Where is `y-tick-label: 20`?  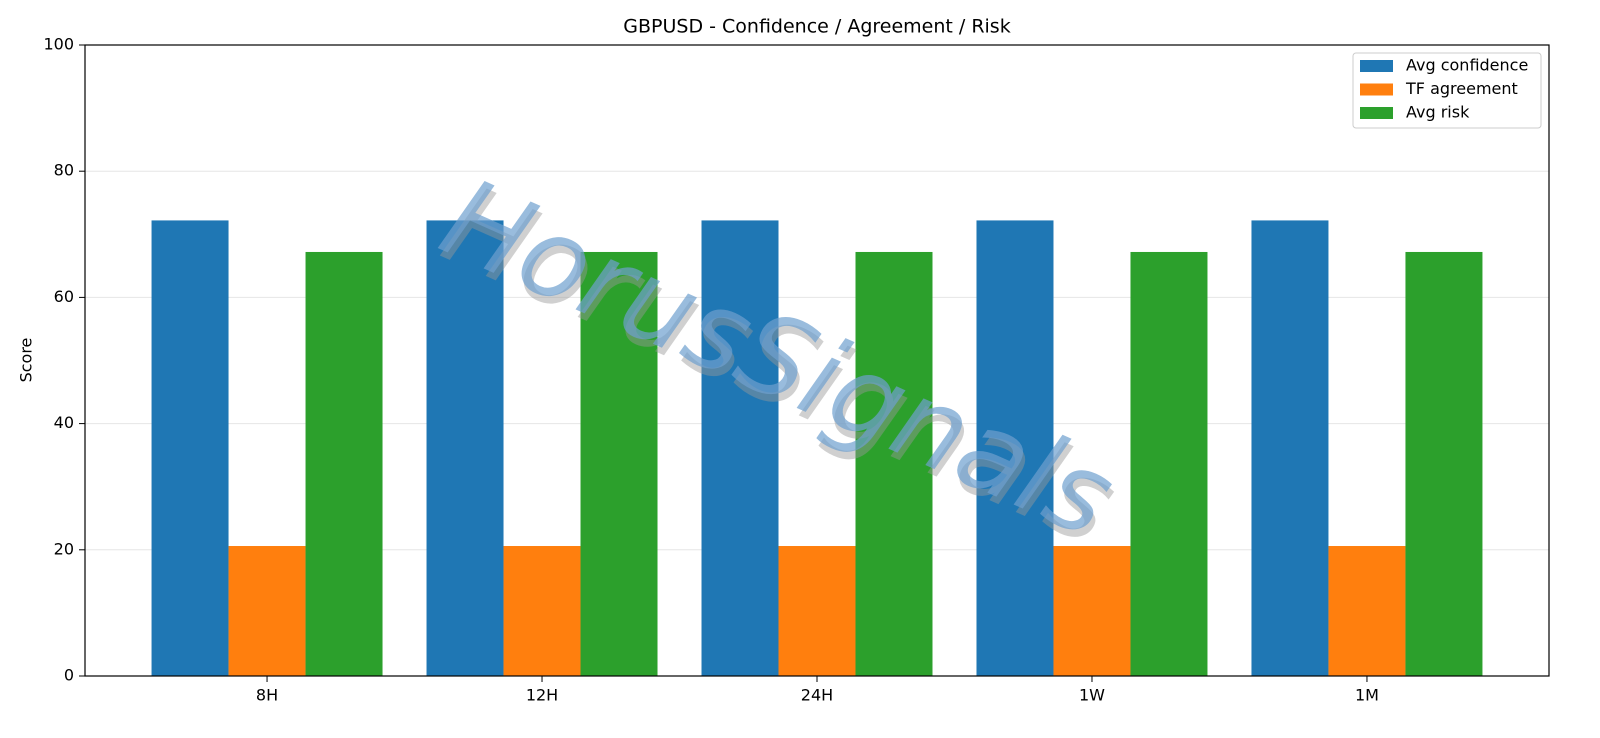
y-tick-label: 20 is located at coordinates (64, 548).